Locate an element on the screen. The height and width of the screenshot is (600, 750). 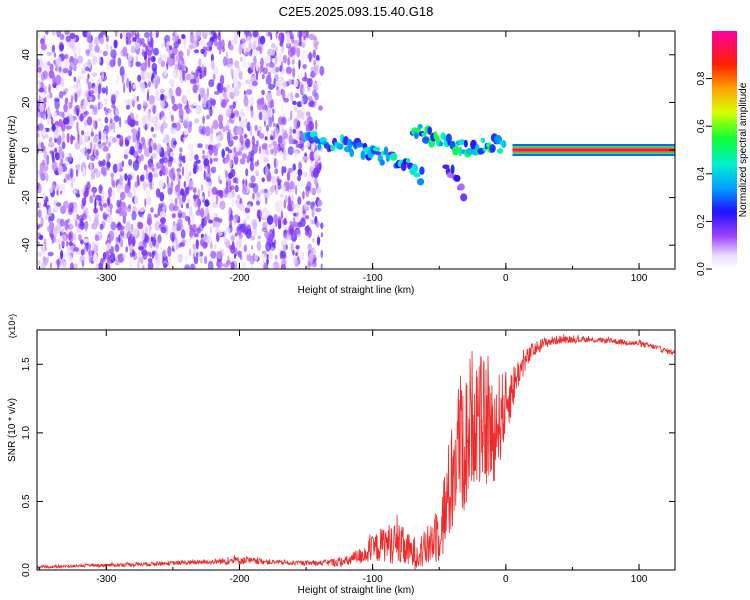
colorbar-tick-label: 0.2 is located at coordinates (701, 221).